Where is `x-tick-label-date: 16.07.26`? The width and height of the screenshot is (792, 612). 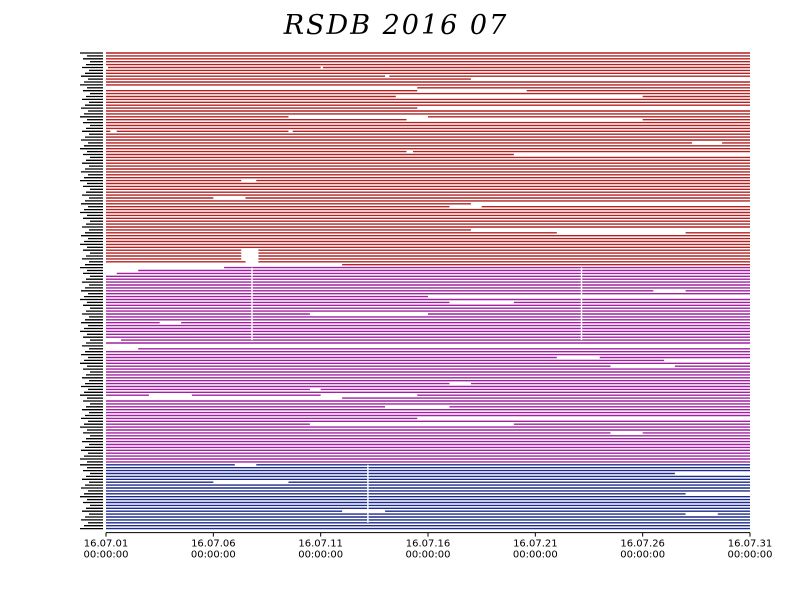 x-tick-label-date: 16.07.26 is located at coordinates (642, 544).